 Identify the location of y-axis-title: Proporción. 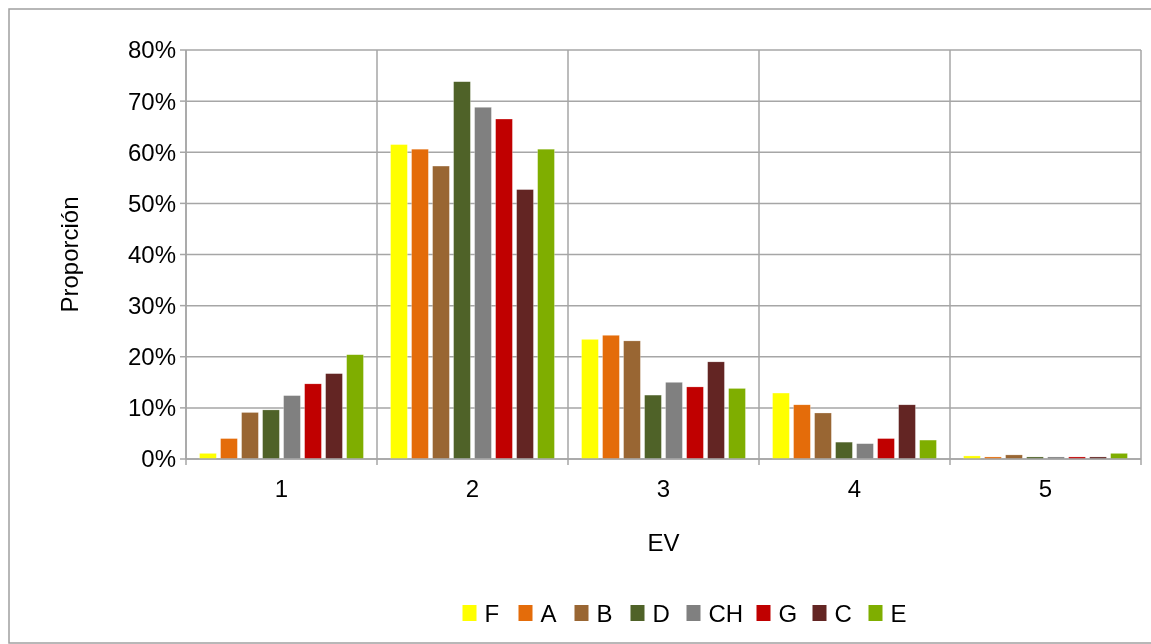
(69, 254).